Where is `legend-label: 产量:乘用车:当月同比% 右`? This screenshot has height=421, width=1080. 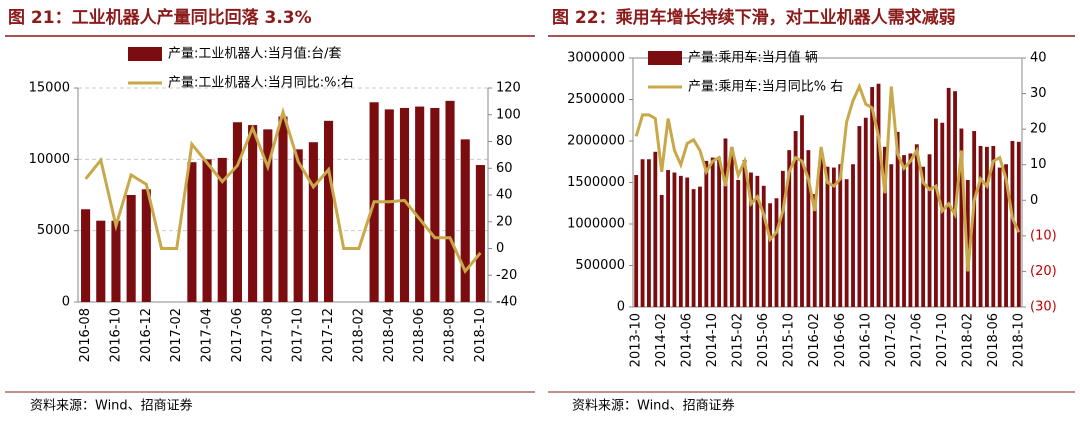
legend-label: 产量:乘用车:当月同比% 右 is located at coordinates (765, 87).